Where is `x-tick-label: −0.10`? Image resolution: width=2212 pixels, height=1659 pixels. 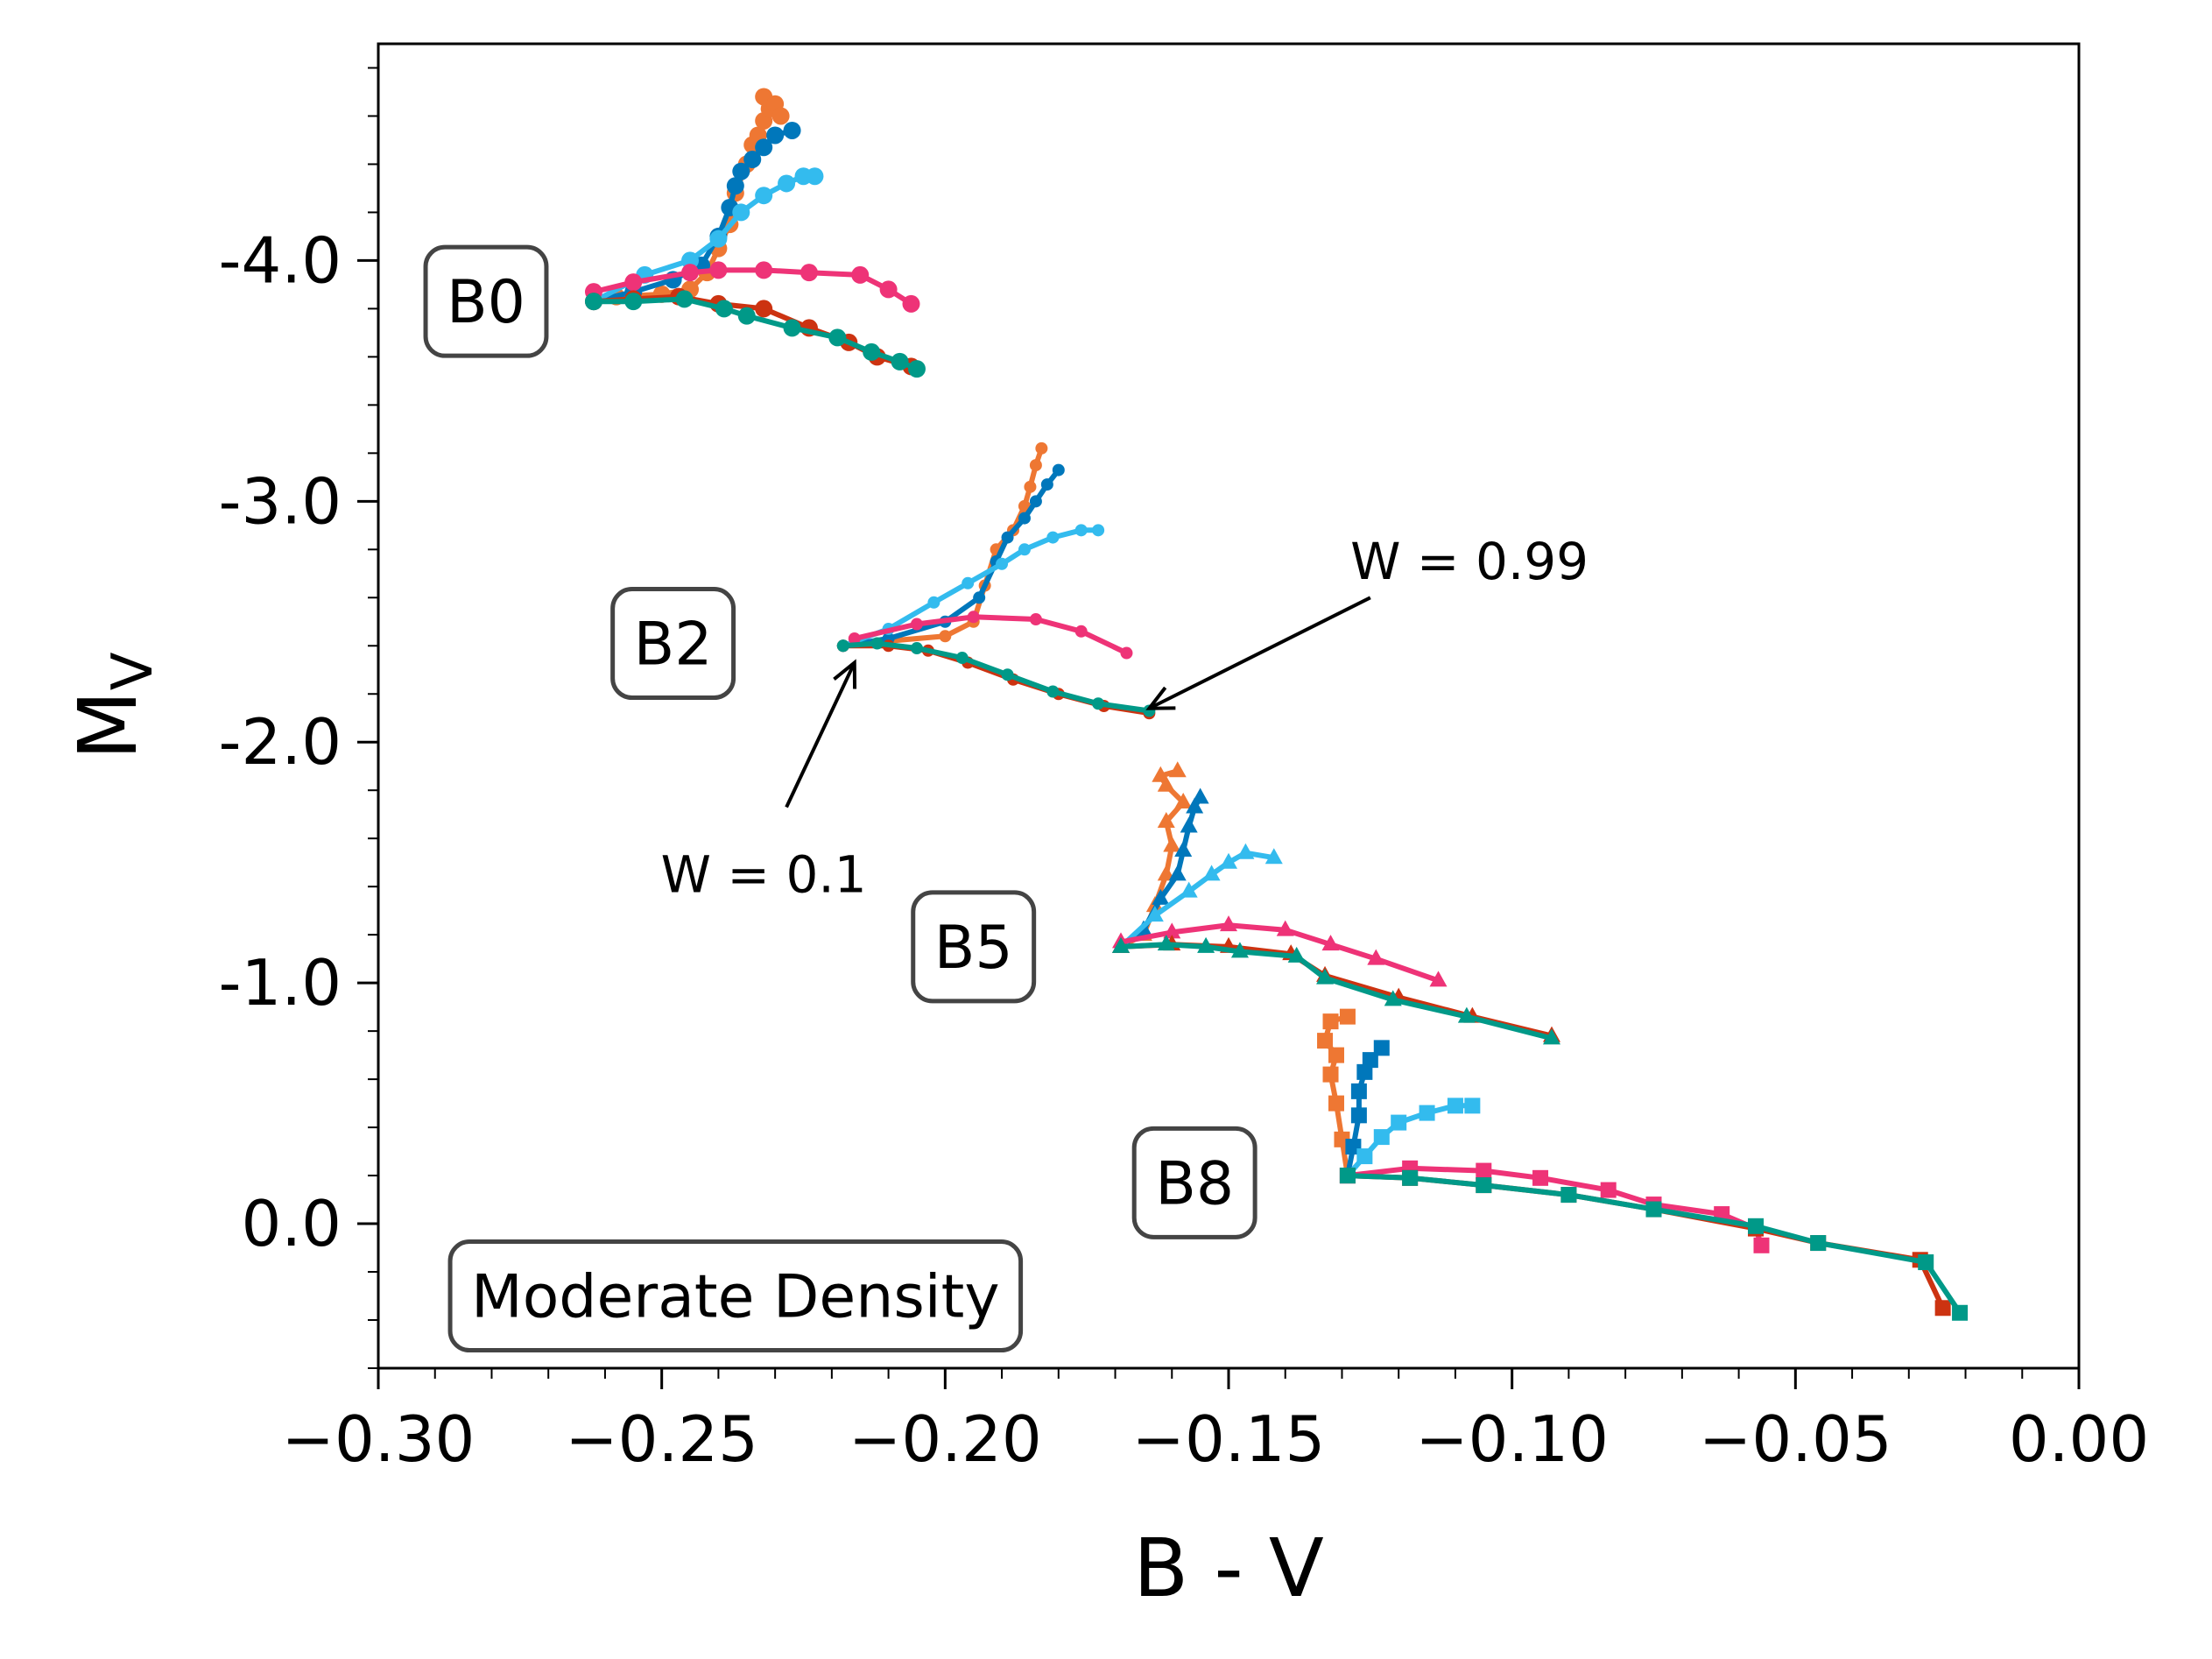
x-tick-label: −0.10 is located at coordinates (1512, 1439).